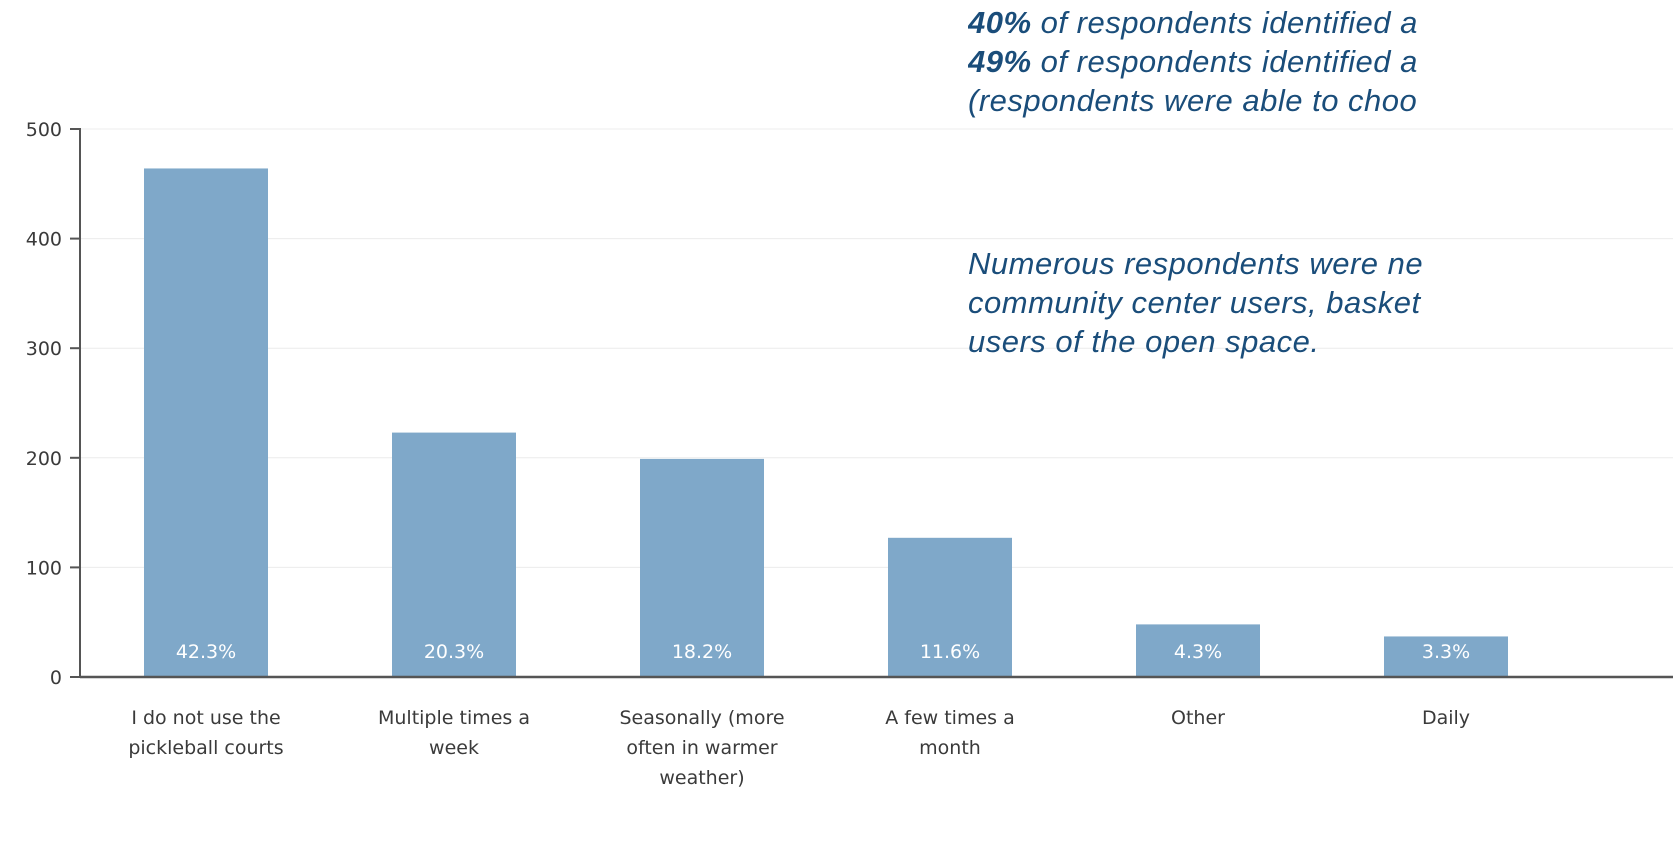 This screenshot has width=1673, height=844. I want to click on data-label: 42.3%, so click(206, 652).